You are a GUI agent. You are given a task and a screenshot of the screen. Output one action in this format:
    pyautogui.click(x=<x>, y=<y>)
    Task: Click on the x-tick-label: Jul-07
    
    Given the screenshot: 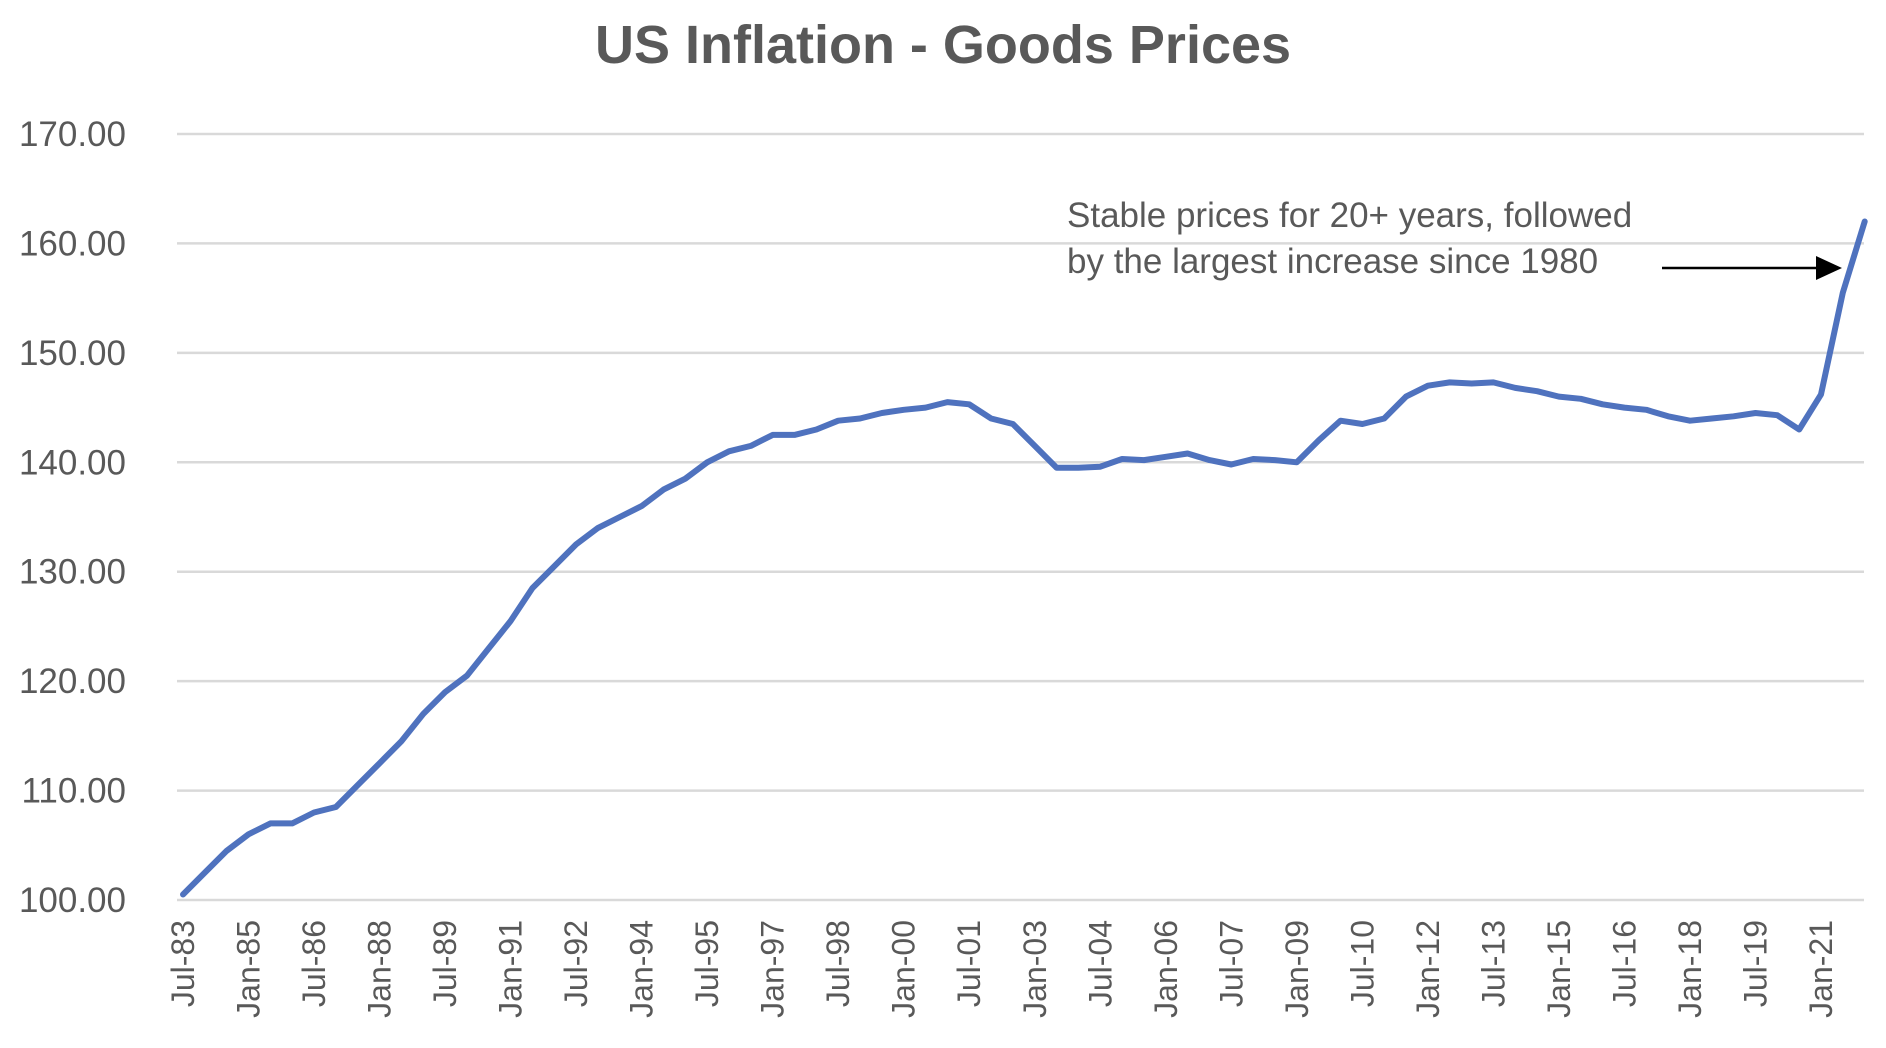 What is the action you would take?
    pyautogui.click(x=1231, y=963)
    